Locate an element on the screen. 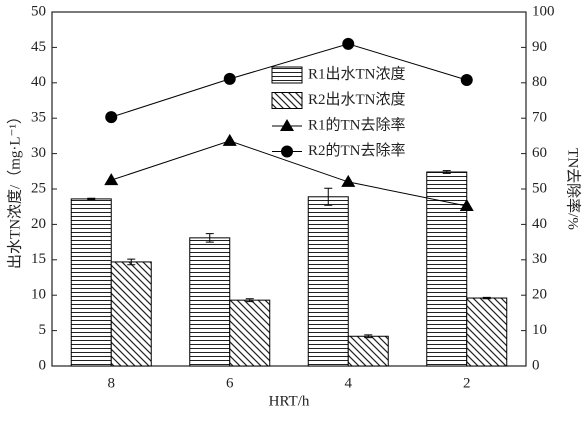  x-tick-label: 4 is located at coordinates (349, 383).